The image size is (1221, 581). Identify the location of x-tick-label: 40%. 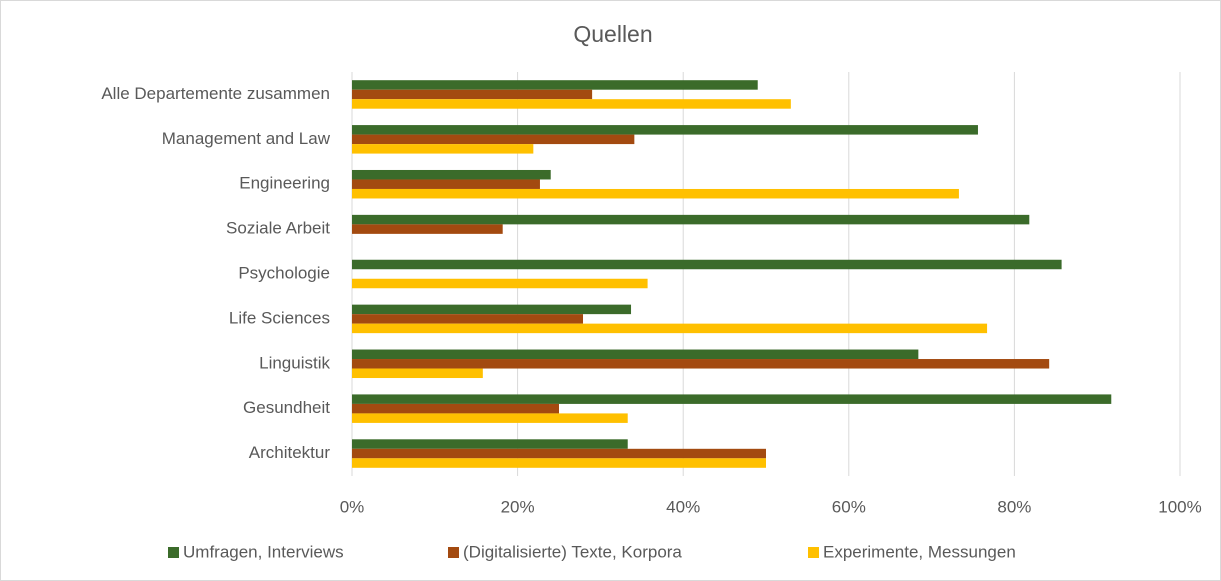
(683, 506).